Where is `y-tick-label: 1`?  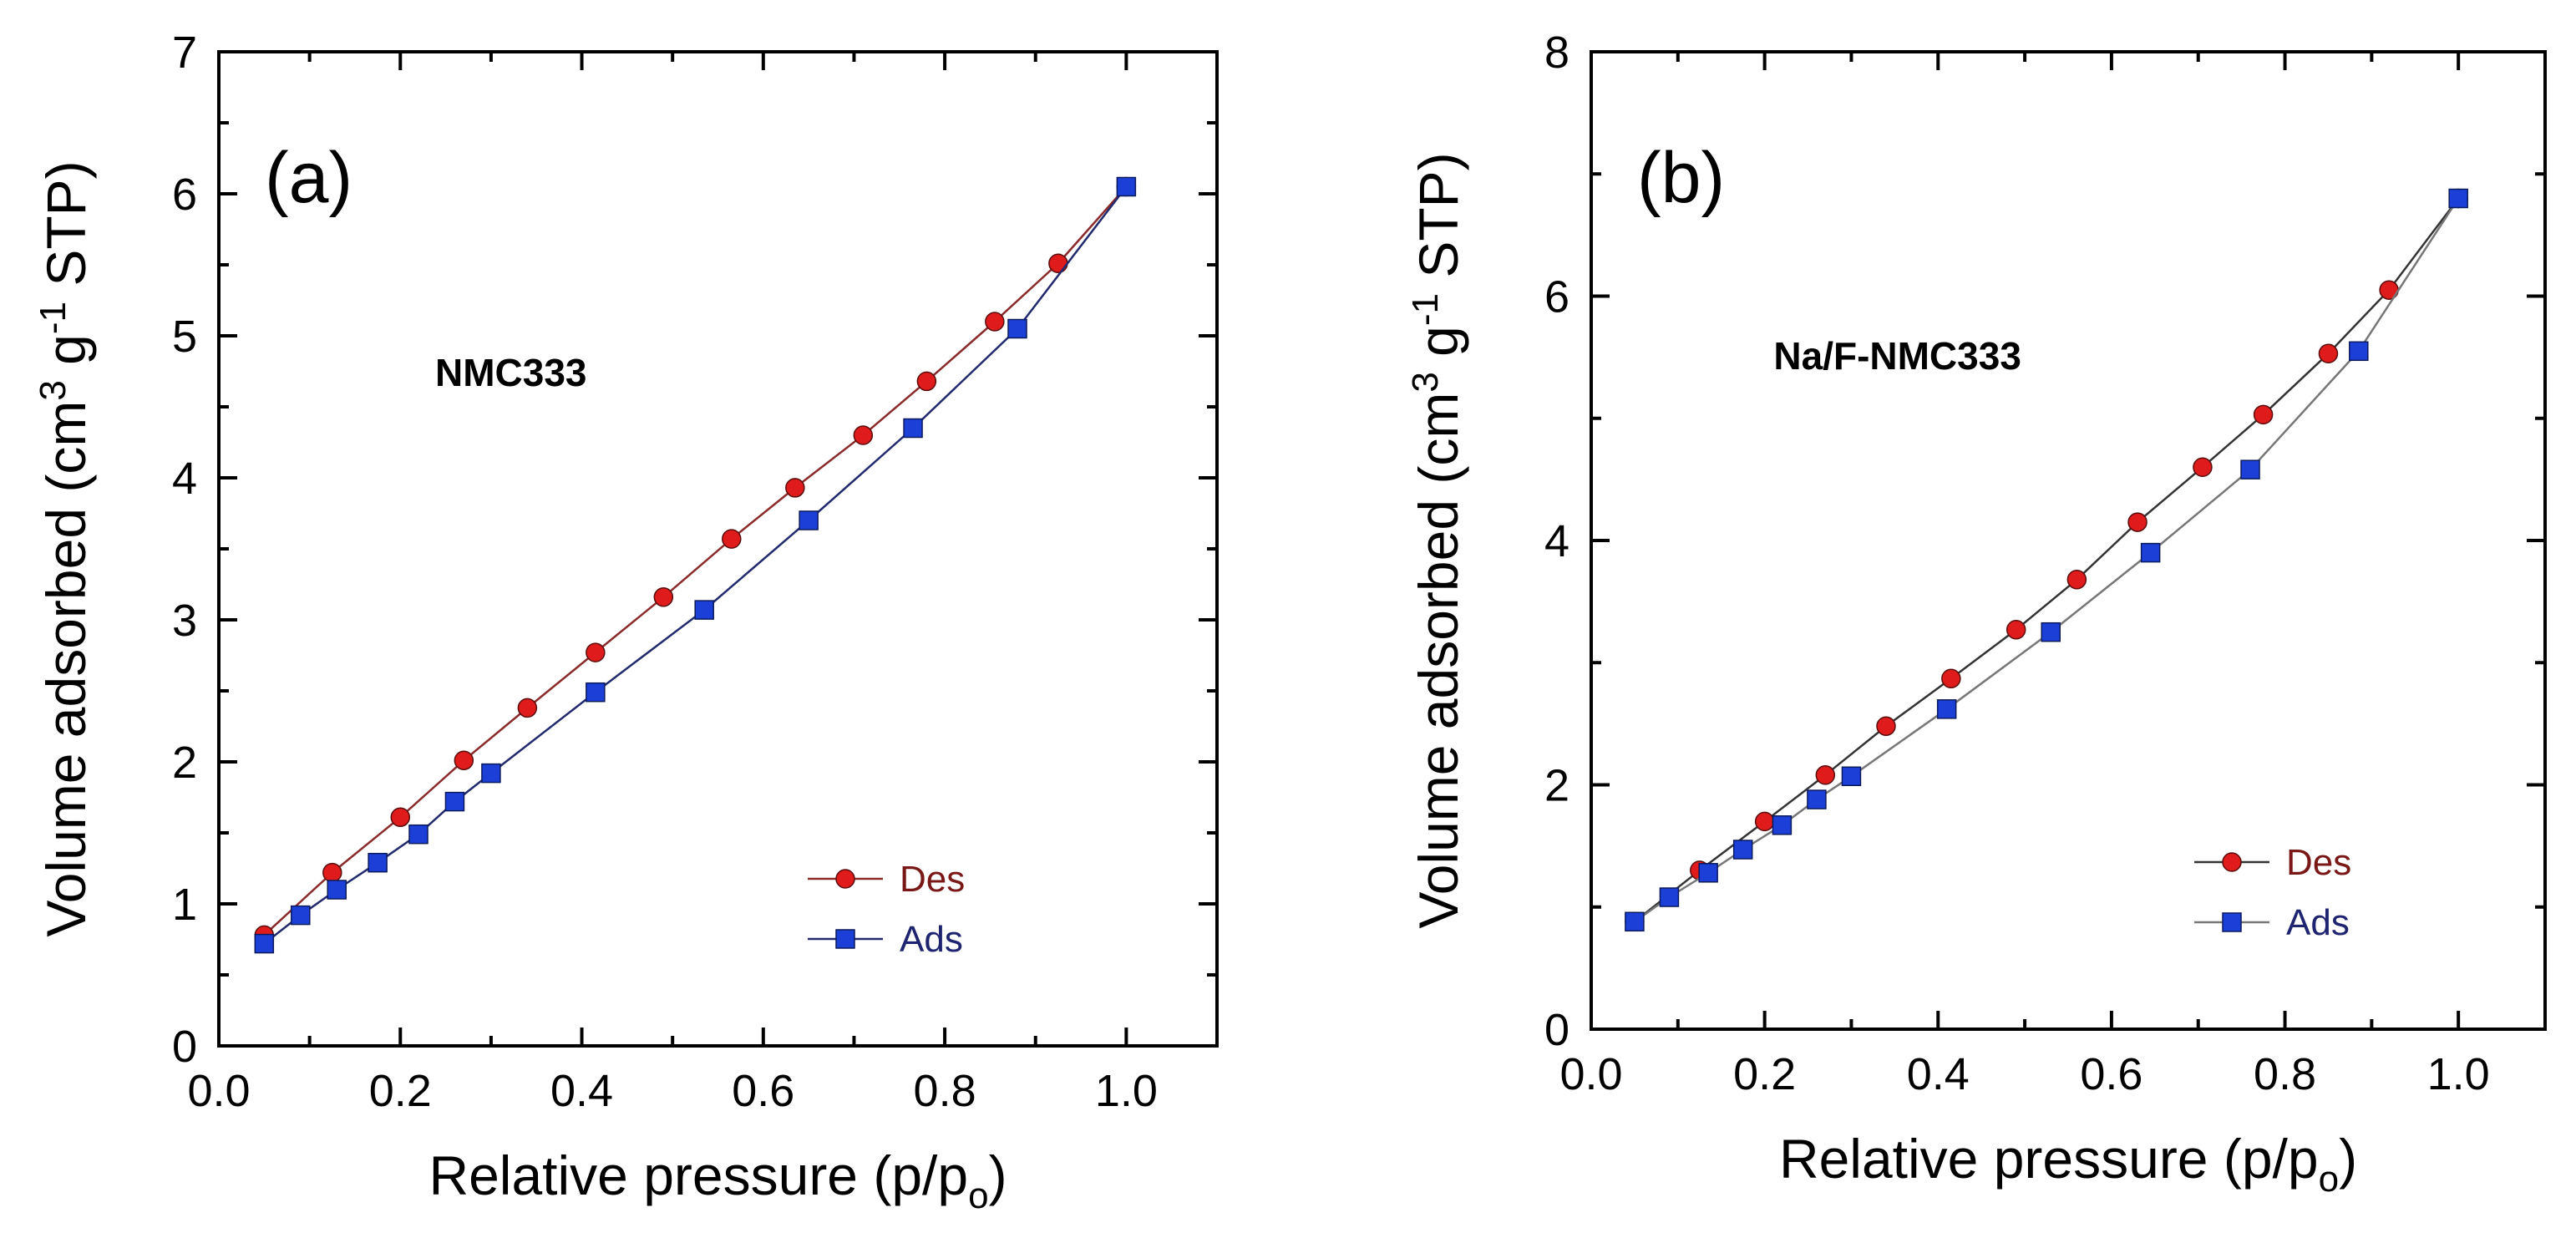
y-tick-label: 1 is located at coordinates (184, 905).